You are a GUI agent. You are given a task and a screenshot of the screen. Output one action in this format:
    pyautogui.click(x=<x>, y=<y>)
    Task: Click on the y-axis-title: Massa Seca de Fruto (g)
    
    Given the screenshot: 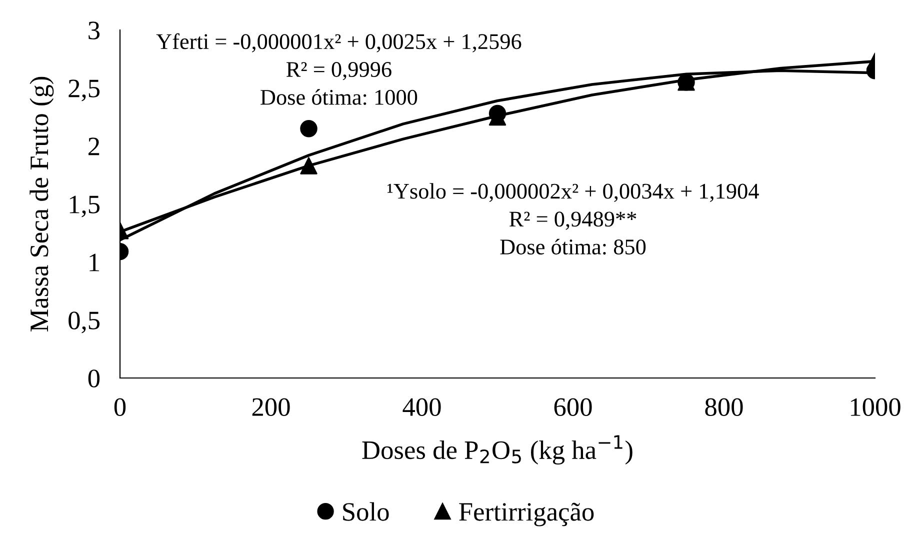 What is the action you would take?
    pyautogui.click(x=42, y=204)
    